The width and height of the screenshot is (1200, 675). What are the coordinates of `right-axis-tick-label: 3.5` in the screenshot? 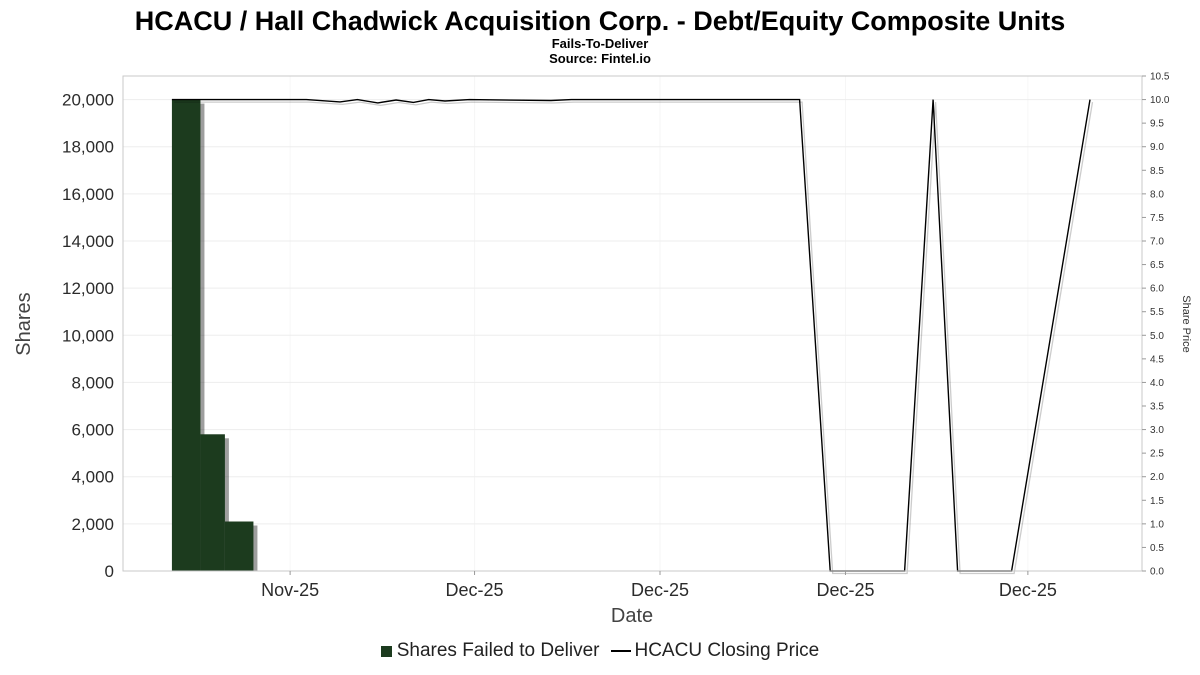 It's located at (1157, 407).